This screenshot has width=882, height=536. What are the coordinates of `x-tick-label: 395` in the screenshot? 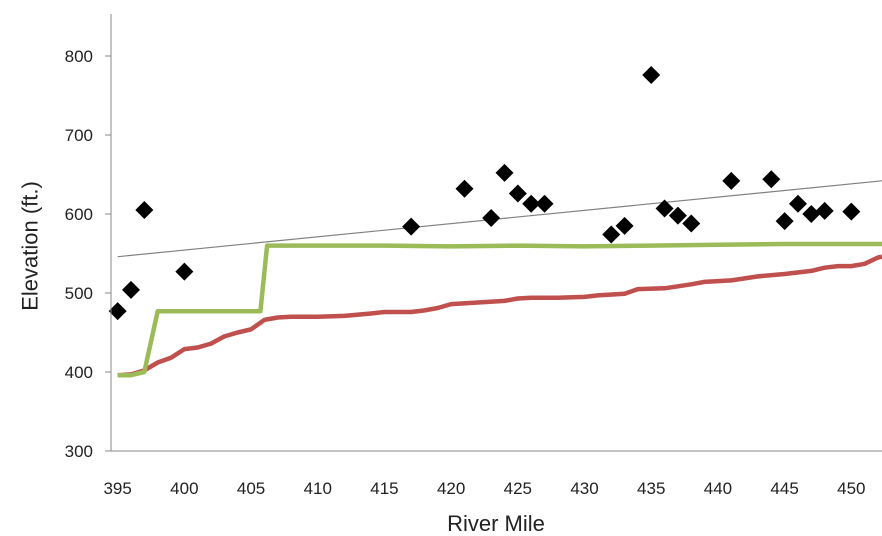 It's located at (117, 488).